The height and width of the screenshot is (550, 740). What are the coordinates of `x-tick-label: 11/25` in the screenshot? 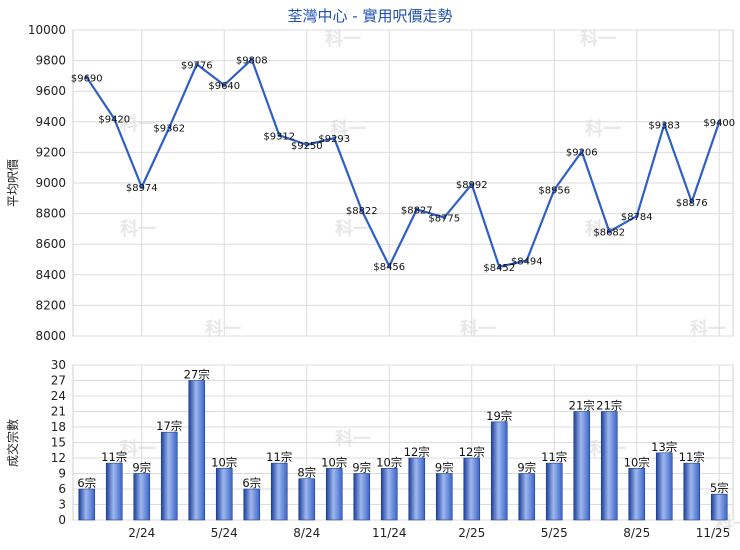 It's located at (713, 533).